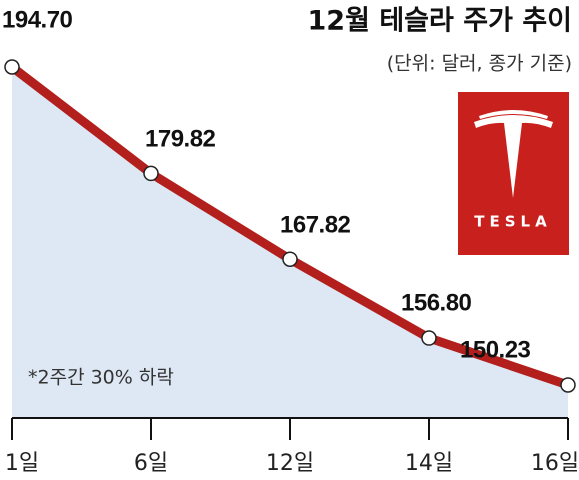 Image resolution: width=579 pixels, height=480 pixels. Describe the element at coordinates (22, 463) in the screenshot. I see `x-tick-label: 1일` at that location.